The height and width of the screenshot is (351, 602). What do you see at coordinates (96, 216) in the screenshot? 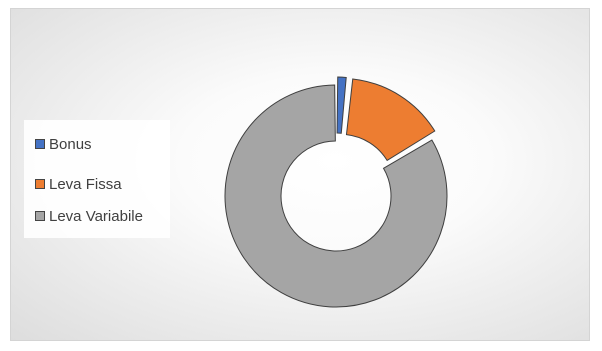
I see `legend-label-leva-variabile: Leva Variabile` at bounding box center [96, 216].